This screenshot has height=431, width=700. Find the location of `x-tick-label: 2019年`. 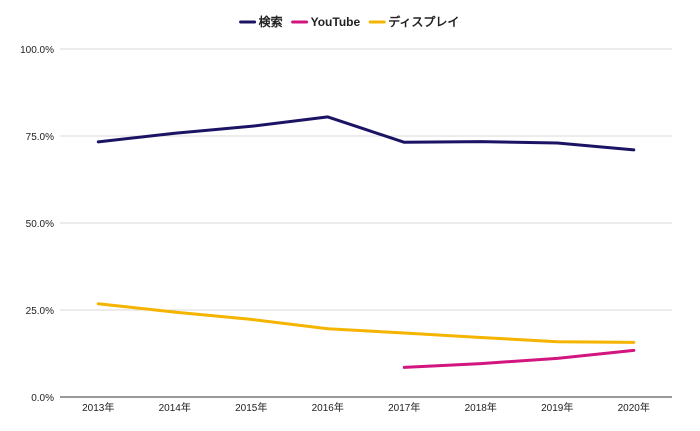

x-tick-label: 2019年 is located at coordinates (557, 407).